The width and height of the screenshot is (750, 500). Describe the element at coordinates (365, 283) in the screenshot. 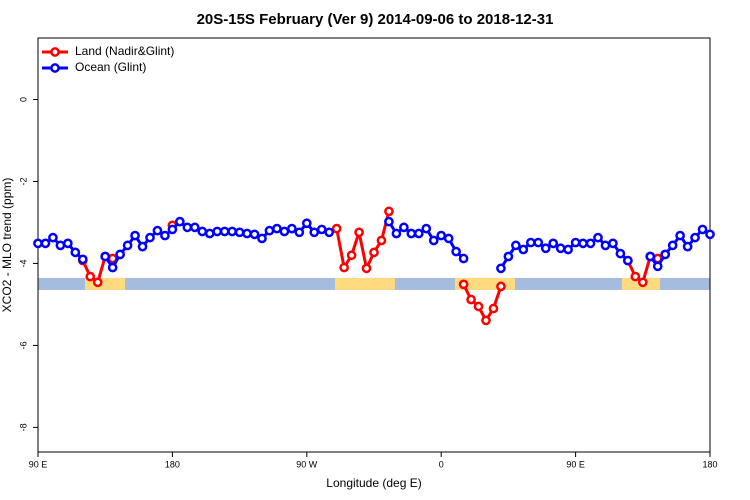

I see `land-band` at that location.